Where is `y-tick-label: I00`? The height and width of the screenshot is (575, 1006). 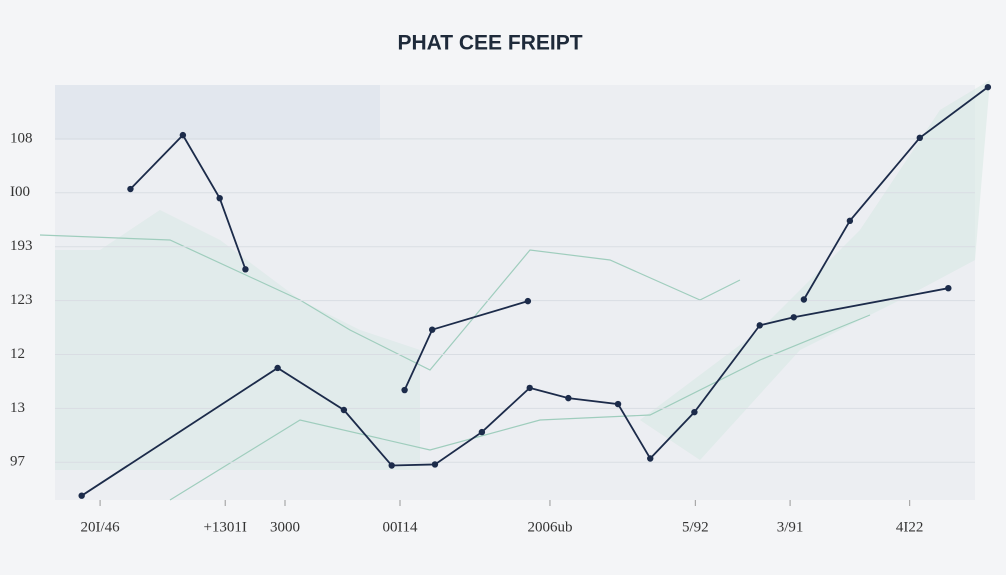
y-tick-label: I00 is located at coordinates (20, 192).